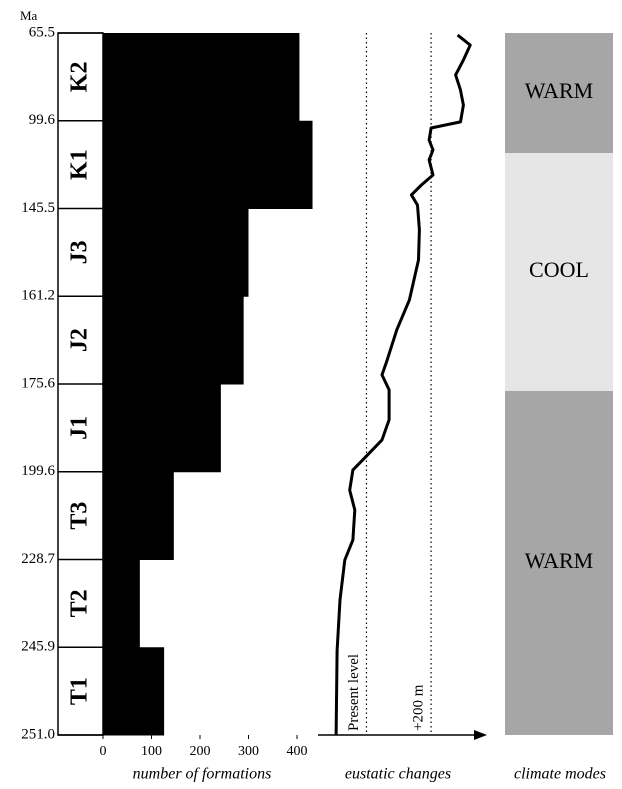 The image size is (622, 789). I want to click on y-tick-label: 251.0, so click(38, 734).